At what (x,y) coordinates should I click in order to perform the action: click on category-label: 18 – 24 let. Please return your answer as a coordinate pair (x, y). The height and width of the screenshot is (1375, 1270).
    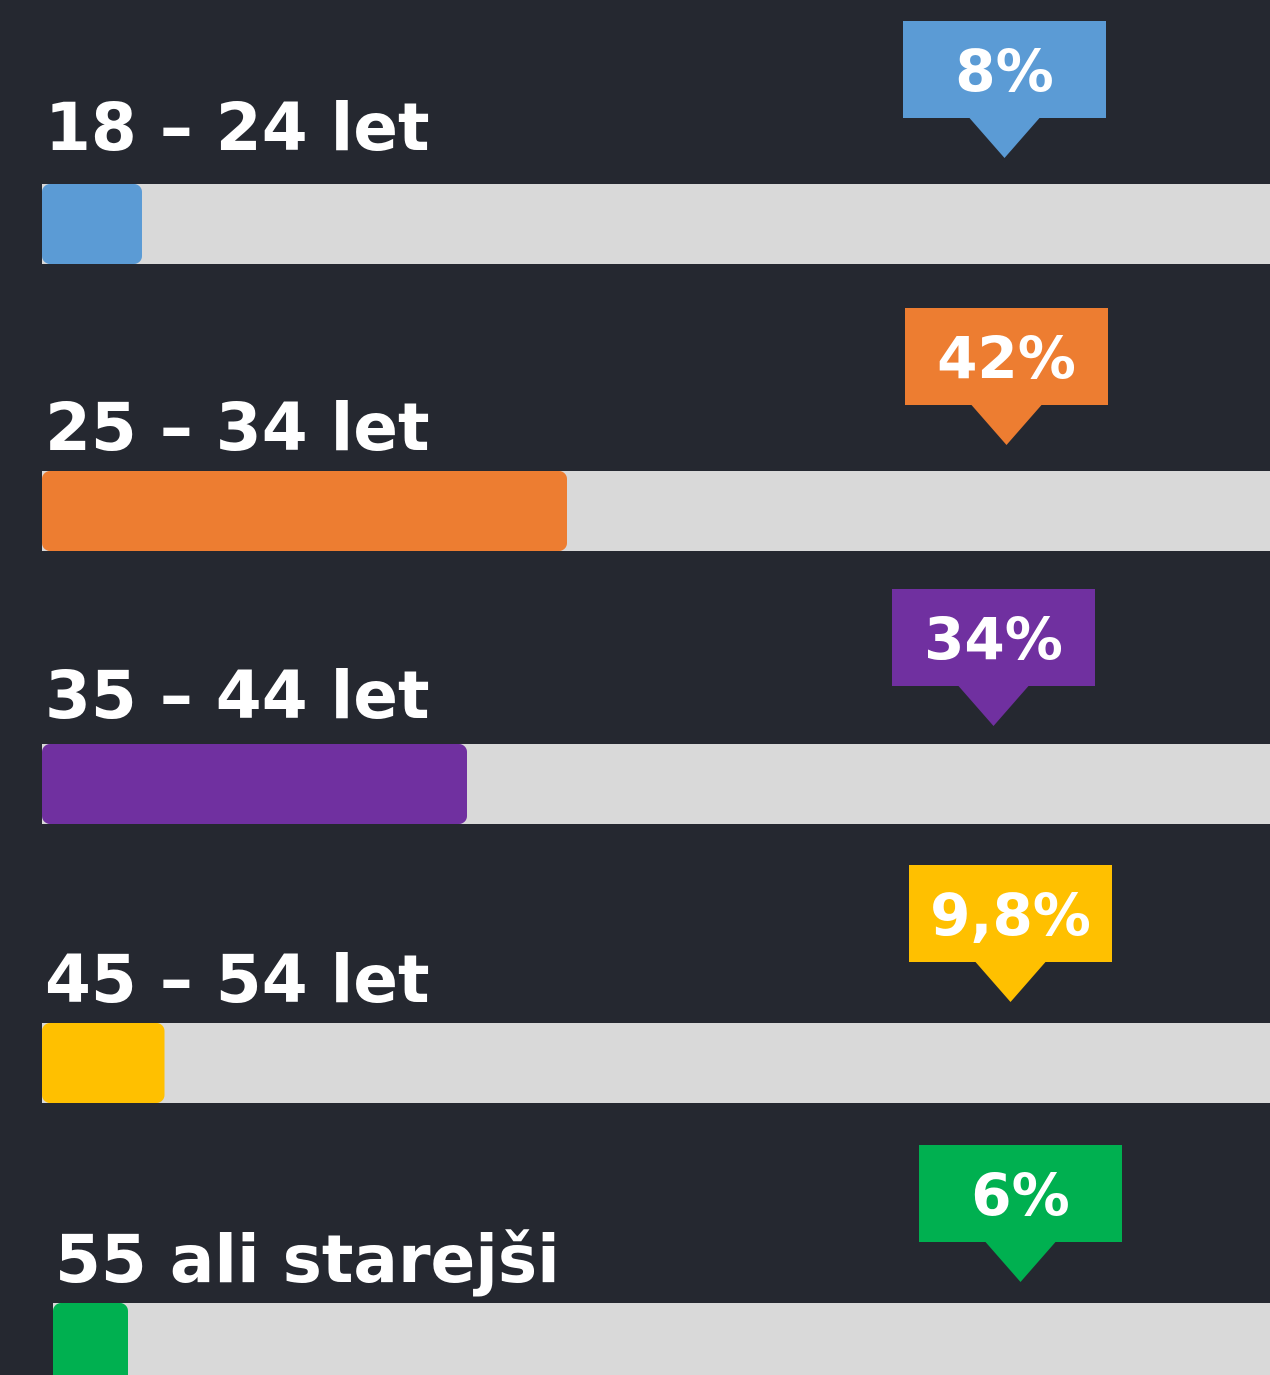
    Looking at the image, I should click on (237, 127).